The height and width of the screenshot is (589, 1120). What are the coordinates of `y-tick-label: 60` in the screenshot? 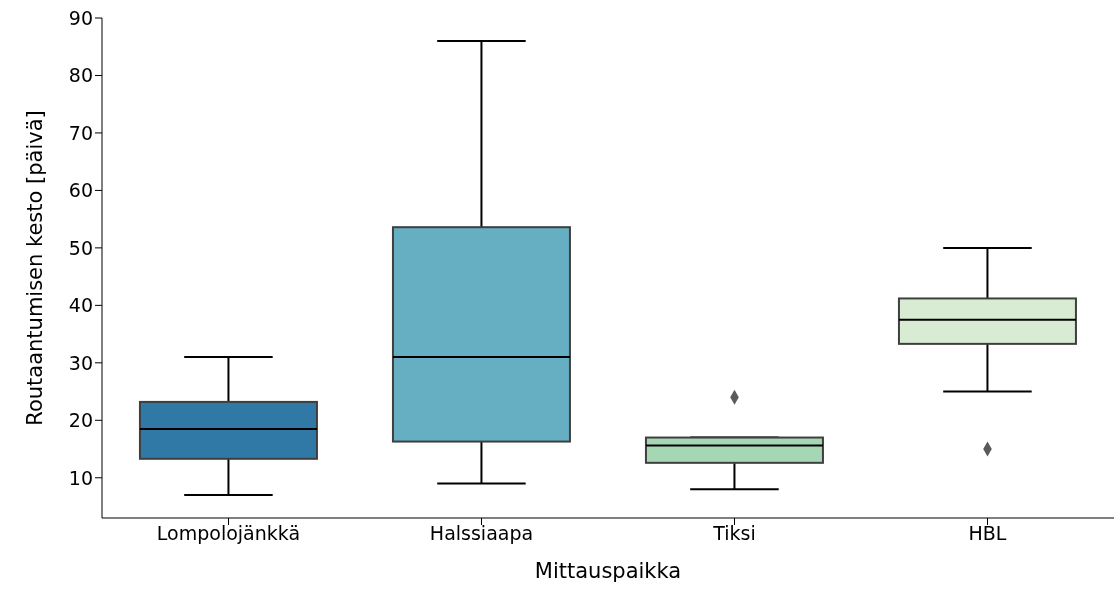 It's located at (80, 190).